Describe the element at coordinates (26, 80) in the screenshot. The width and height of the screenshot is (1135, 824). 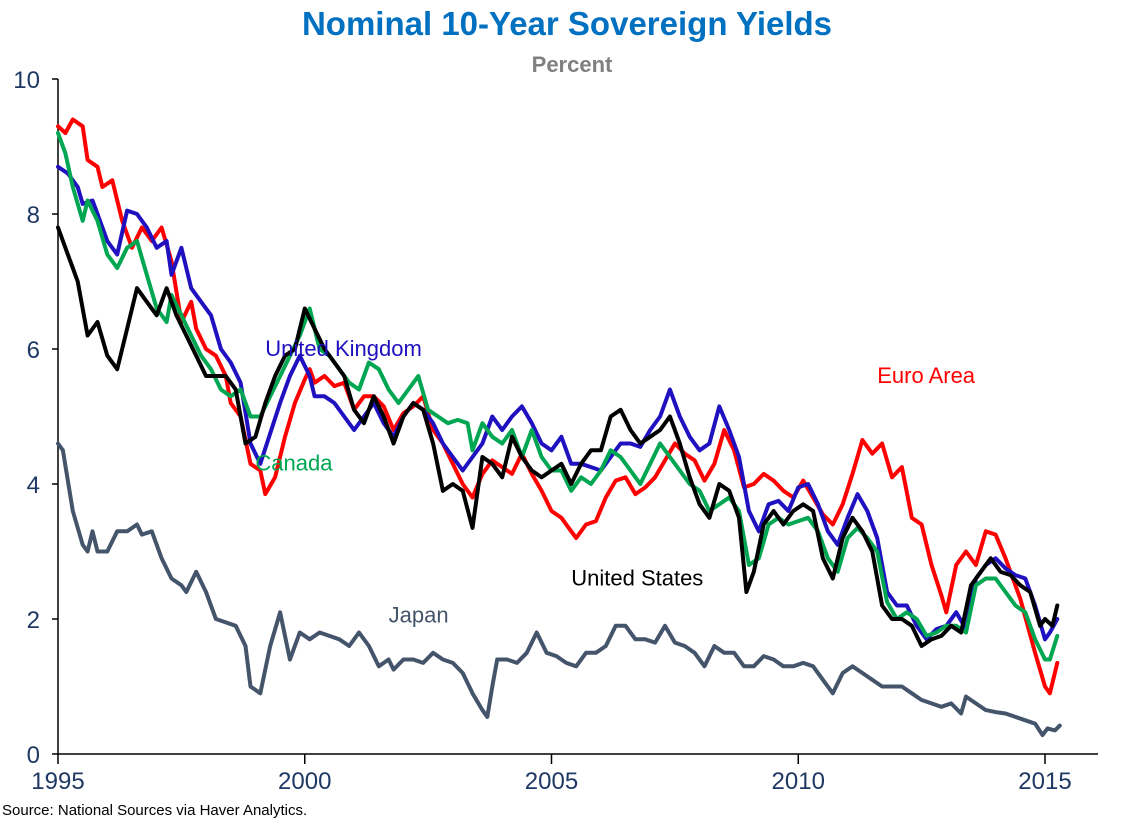
I see `y-tick-label: 10` at that location.